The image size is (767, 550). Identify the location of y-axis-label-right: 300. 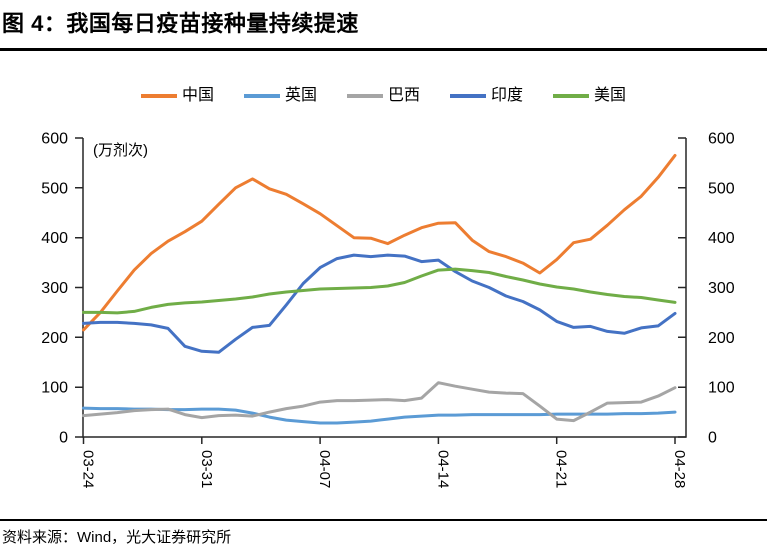
(721, 288).